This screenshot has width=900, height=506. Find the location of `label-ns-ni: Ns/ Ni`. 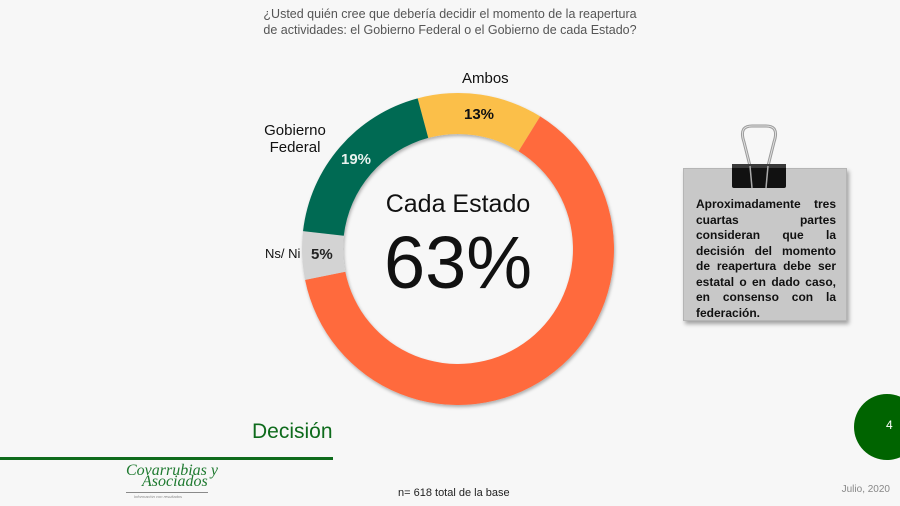

label-ns-ni: Ns/ Ni is located at coordinates (283, 253).